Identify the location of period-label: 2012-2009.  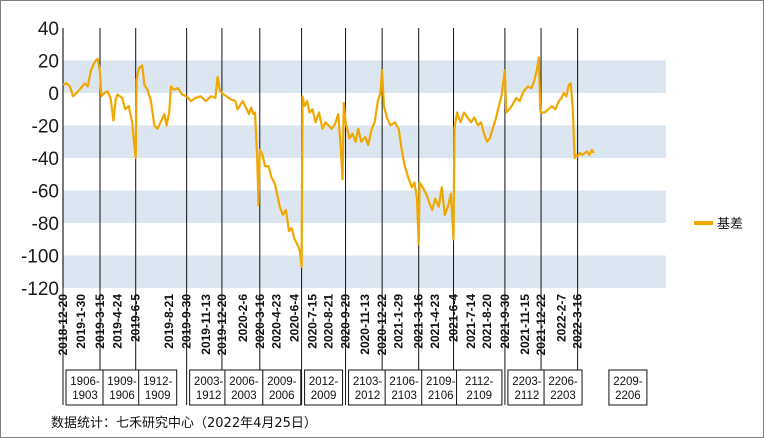
(324, 389).